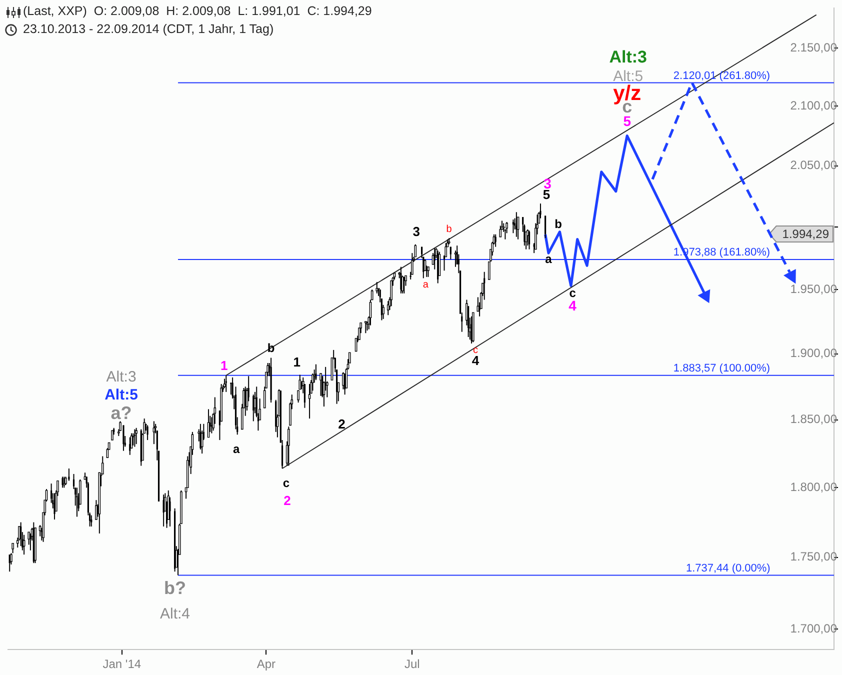 The height and width of the screenshot is (675, 842). Describe the element at coordinates (814, 487) in the screenshot. I see `y-tick-label: 1.800,00` at that location.